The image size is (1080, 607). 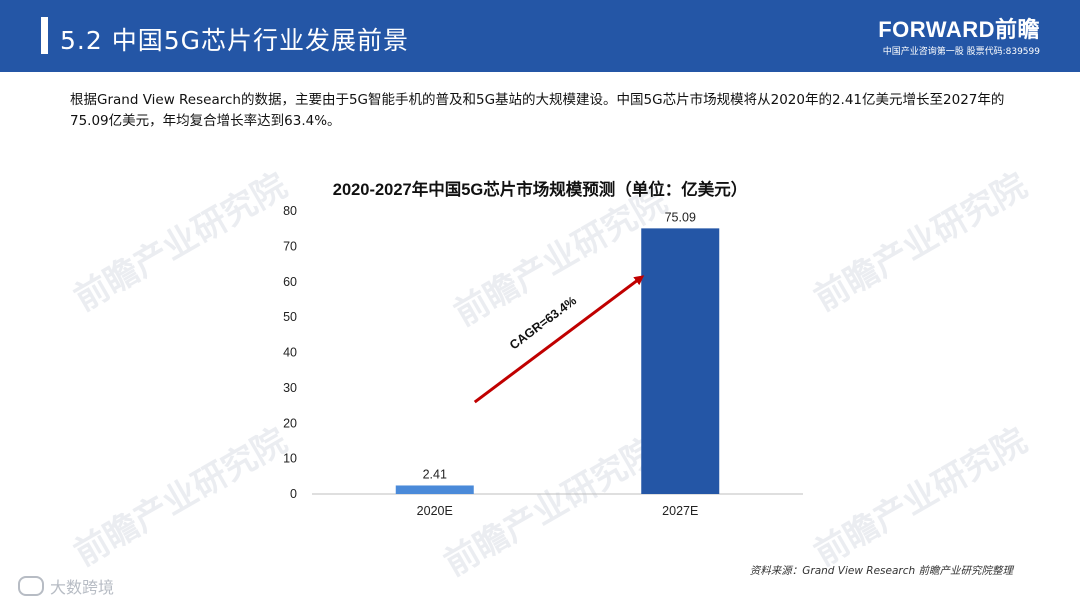 What do you see at coordinates (234, 40) in the screenshot?
I see `page-title: 5.2 中国5G芯片行业发展前景` at bounding box center [234, 40].